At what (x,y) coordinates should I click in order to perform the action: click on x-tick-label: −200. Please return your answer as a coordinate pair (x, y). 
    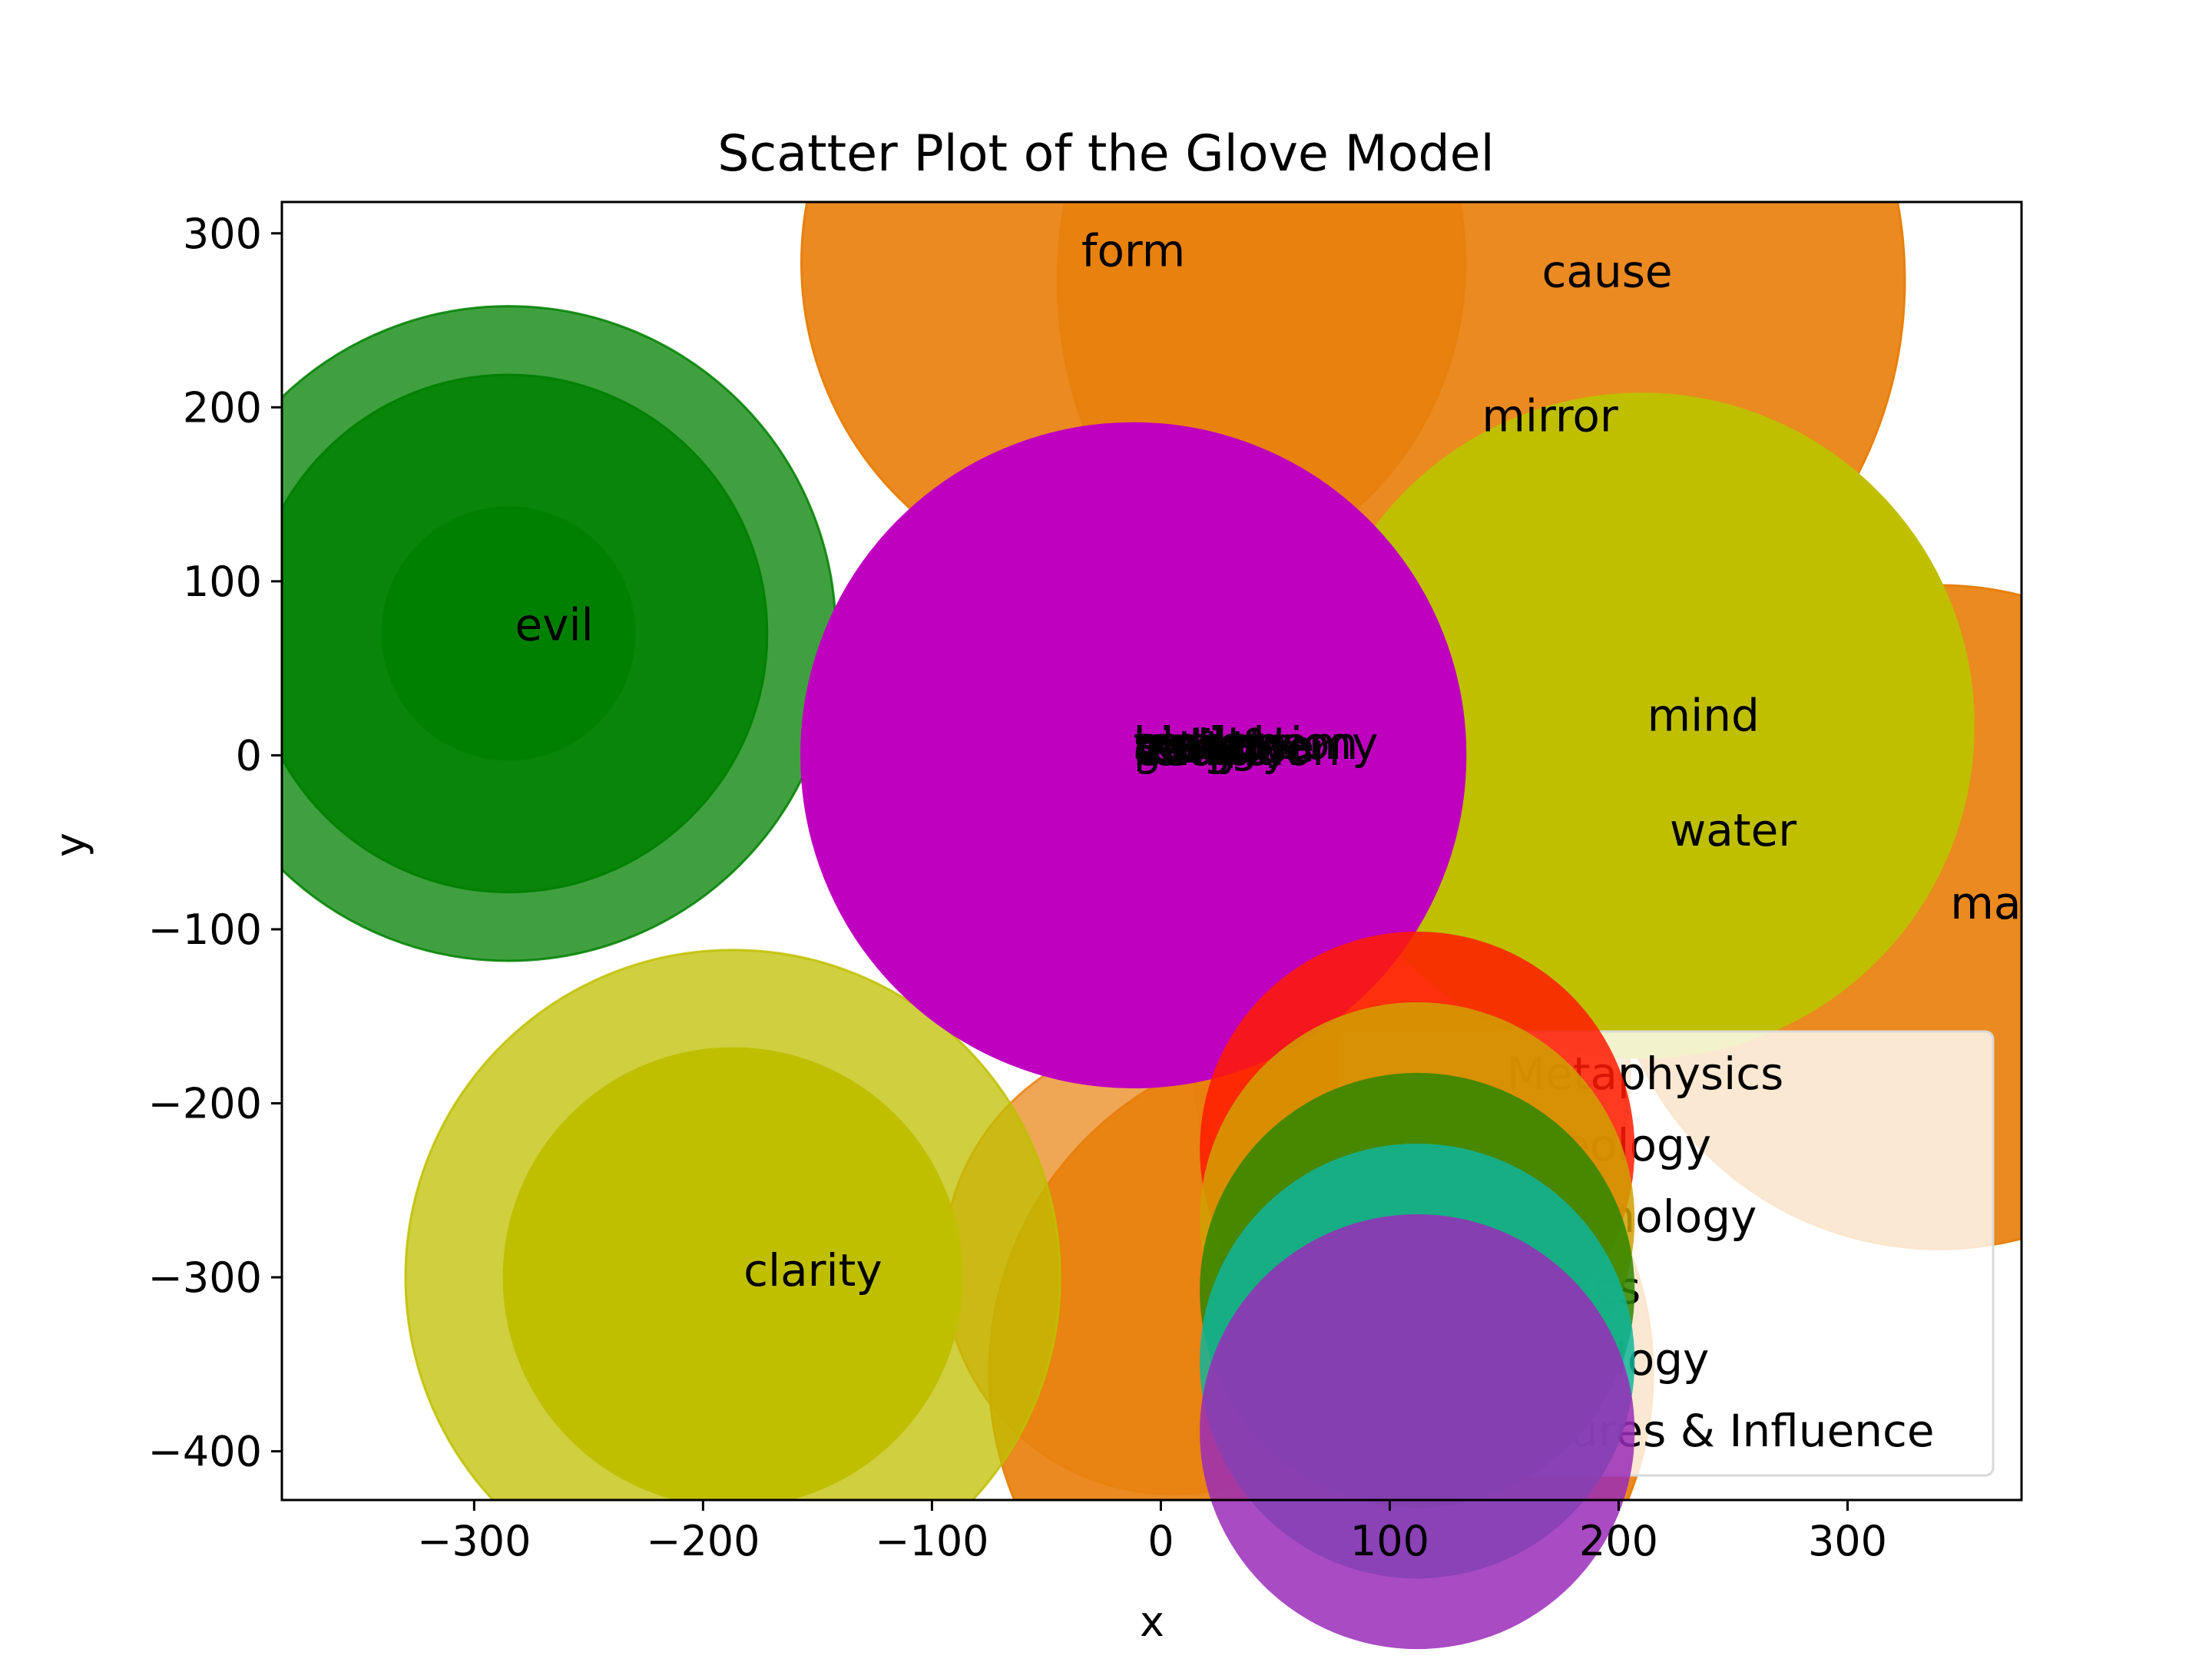
    Looking at the image, I should click on (703, 1541).